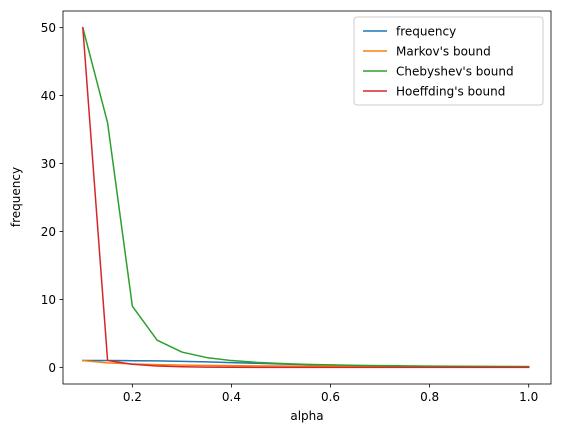 The width and height of the screenshot is (562, 436). What do you see at coordinates (231, 397) in the screenshot?
I see `x-tick-label: 0.4` at bounding box center [231, 397].